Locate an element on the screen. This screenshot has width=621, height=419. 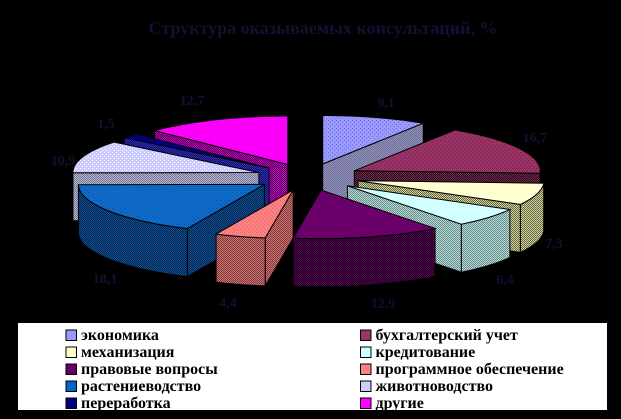
svg-text: правовые вопросы is located at coordinates (149, 369).